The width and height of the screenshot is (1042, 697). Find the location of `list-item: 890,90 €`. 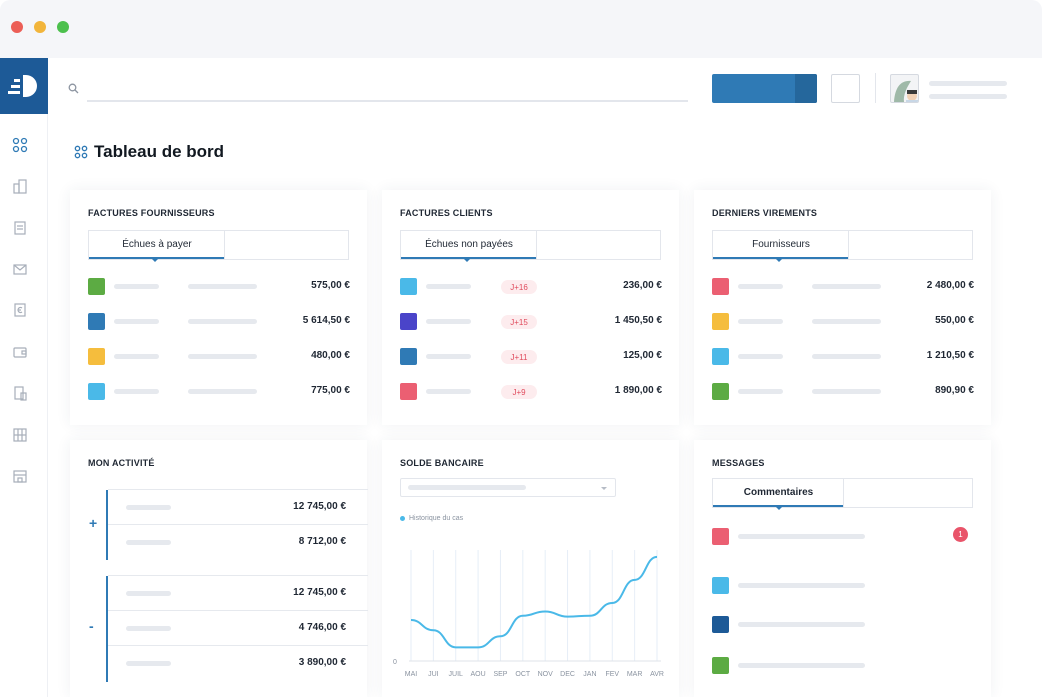

list-item: 890,90 € is located at coordinates (843, 392).